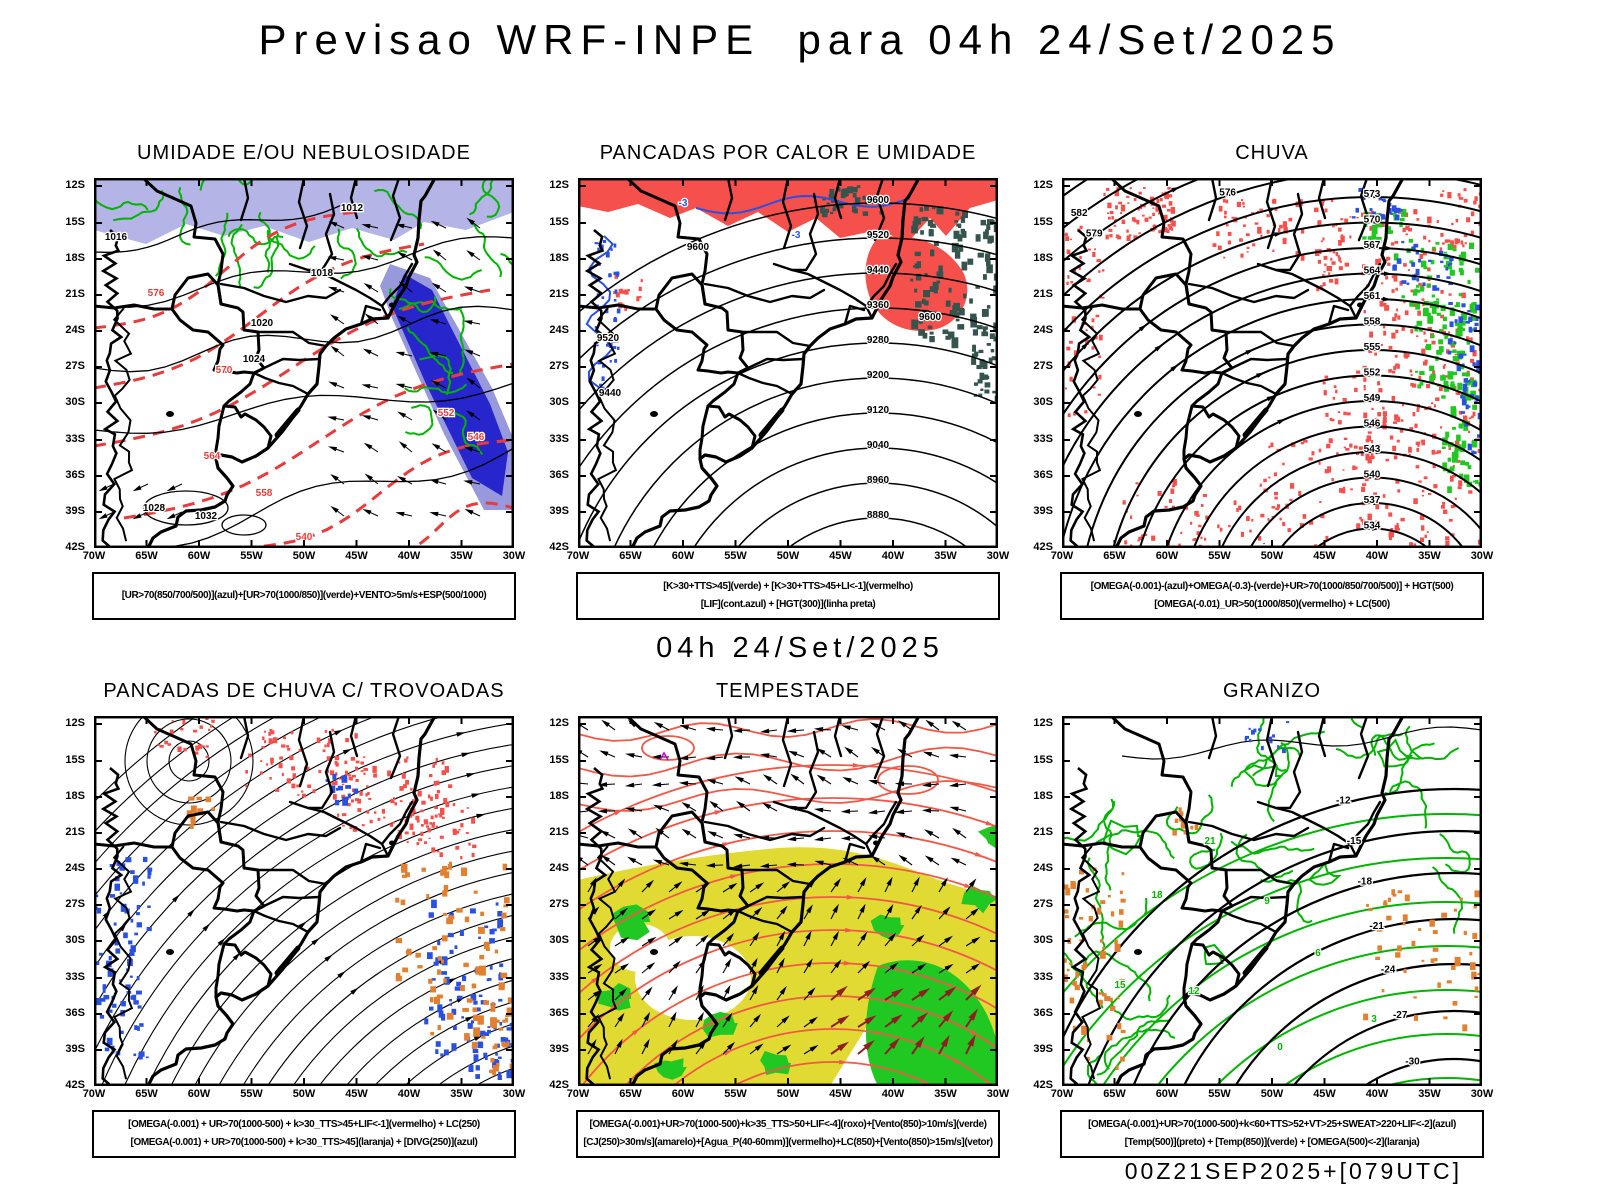  I want to click on svg-text: 546, so click(476, 437).